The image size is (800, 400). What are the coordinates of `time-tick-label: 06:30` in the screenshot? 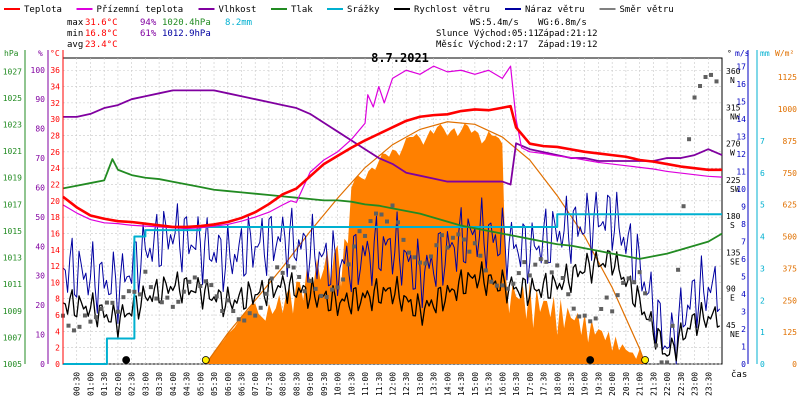 It's located at (241, 384).